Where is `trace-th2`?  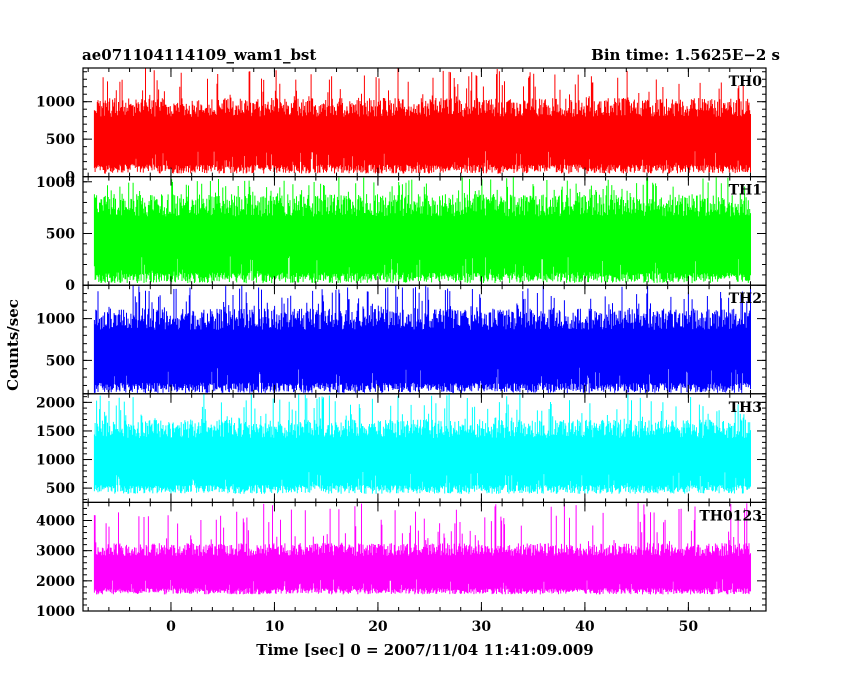
trace-th2 is located at coordinates (422, 339).